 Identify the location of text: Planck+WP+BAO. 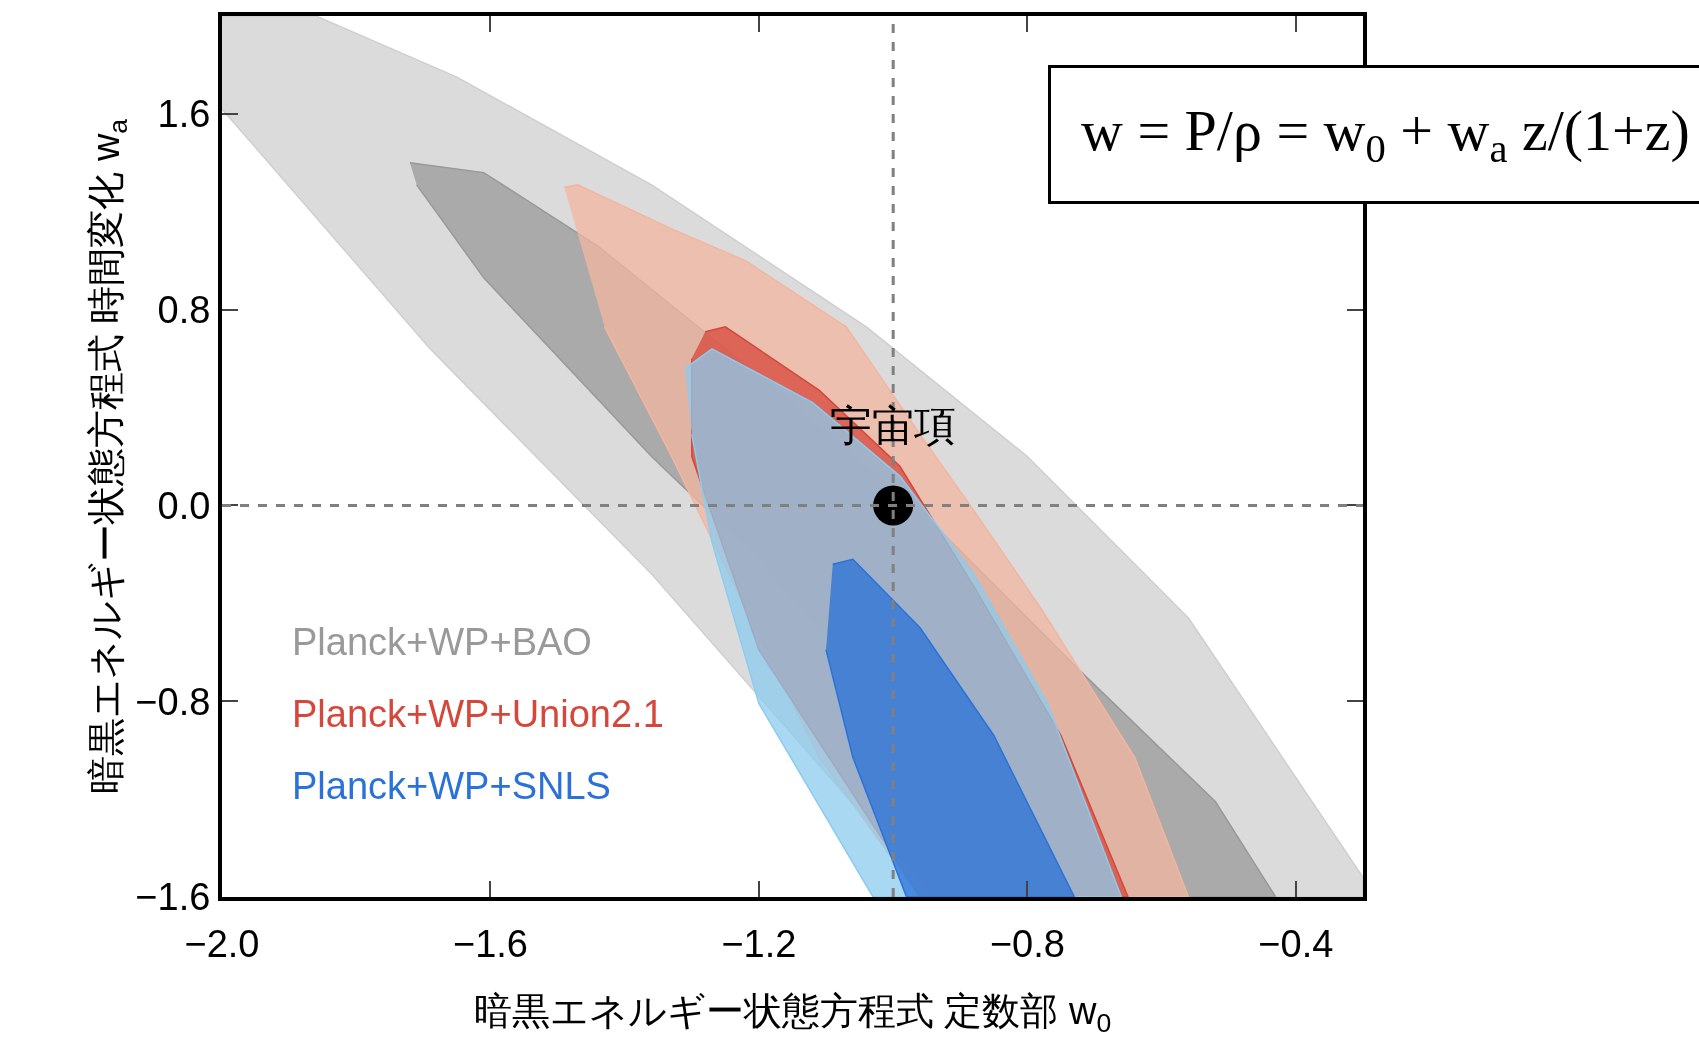
(442, 642).